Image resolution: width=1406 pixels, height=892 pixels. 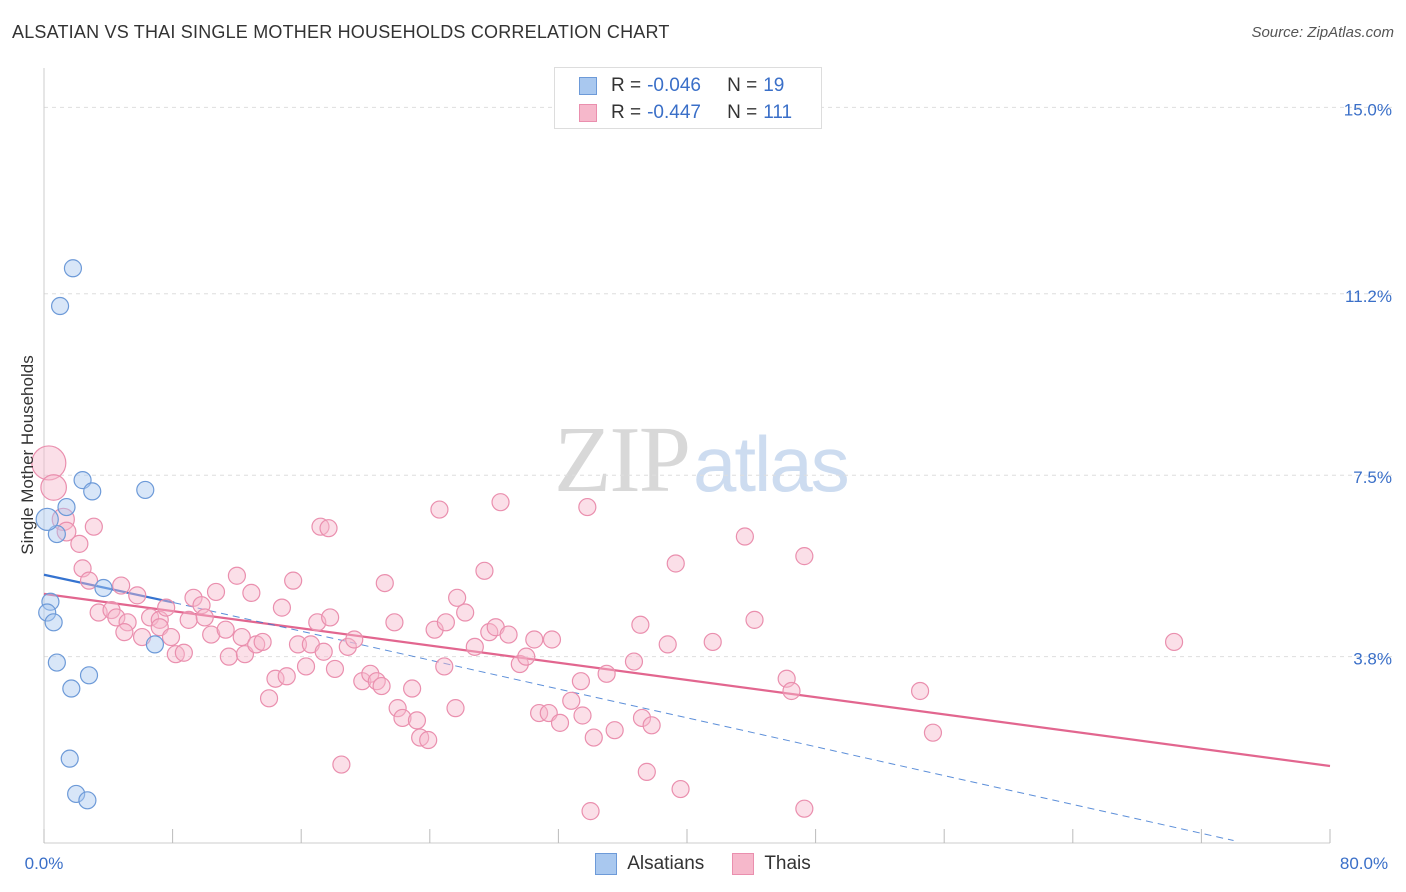 I want to click on source-label: Source: ZipAtlas.com, so click(x=1322, y=32).